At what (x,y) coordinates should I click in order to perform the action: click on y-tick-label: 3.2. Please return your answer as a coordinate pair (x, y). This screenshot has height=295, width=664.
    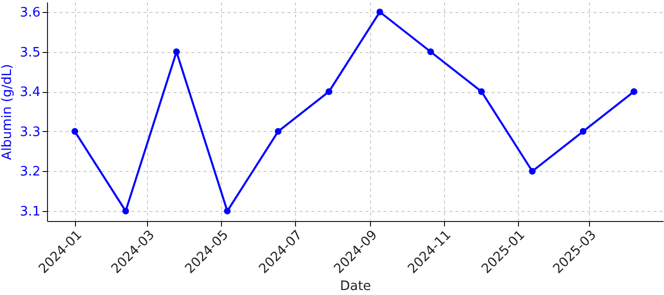
    Looking at the image, I should click on (30, 172).